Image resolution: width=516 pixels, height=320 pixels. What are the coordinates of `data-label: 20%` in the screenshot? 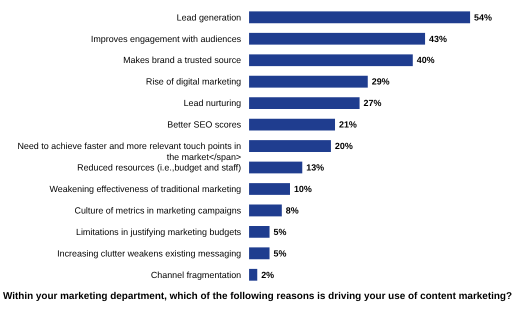 It's located at (343, 146).